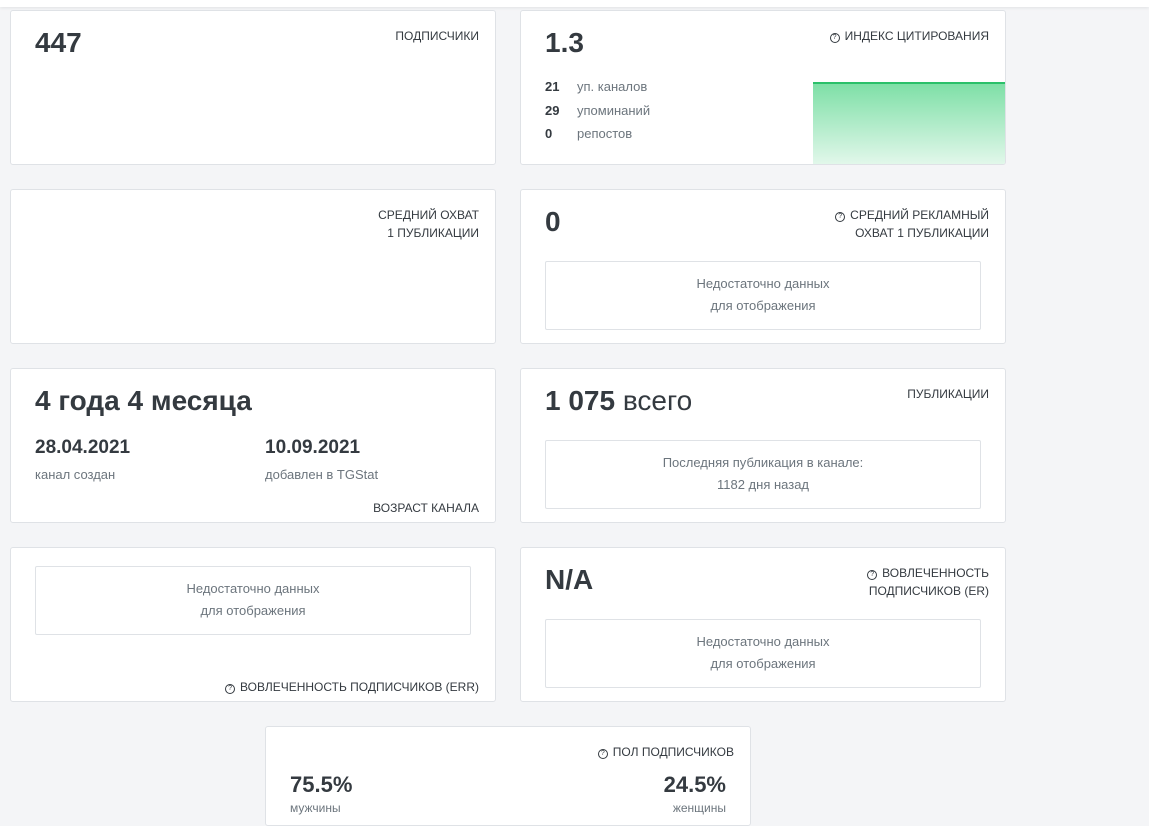  Describe the element at coordinates (665, 752) in the screenshot. I see `gender-label: ? ПОЛ ПОДПИСЧИКОВ` at that location.